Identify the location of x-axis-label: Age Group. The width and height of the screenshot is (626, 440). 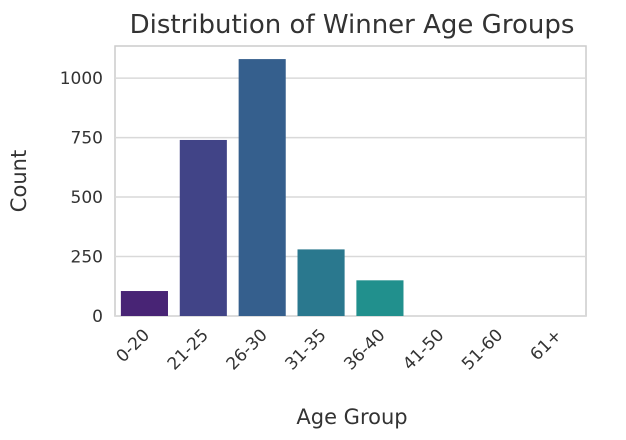
(351, 417).